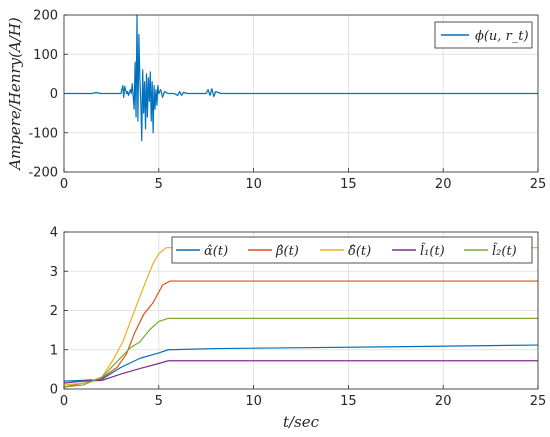 Image resolution: width=550 pixels, height=437 pixels. I want to click on legend-box, so click(483, 35).